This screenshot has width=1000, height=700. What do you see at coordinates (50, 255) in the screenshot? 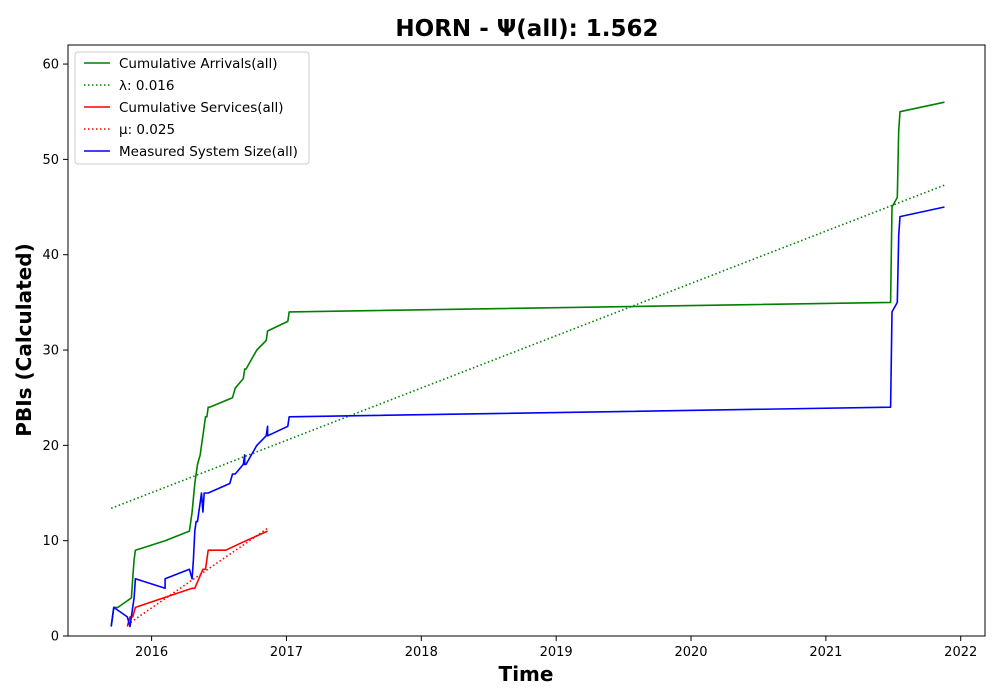
I see `y-tick-label: 40` at bounding box center [50, 255].